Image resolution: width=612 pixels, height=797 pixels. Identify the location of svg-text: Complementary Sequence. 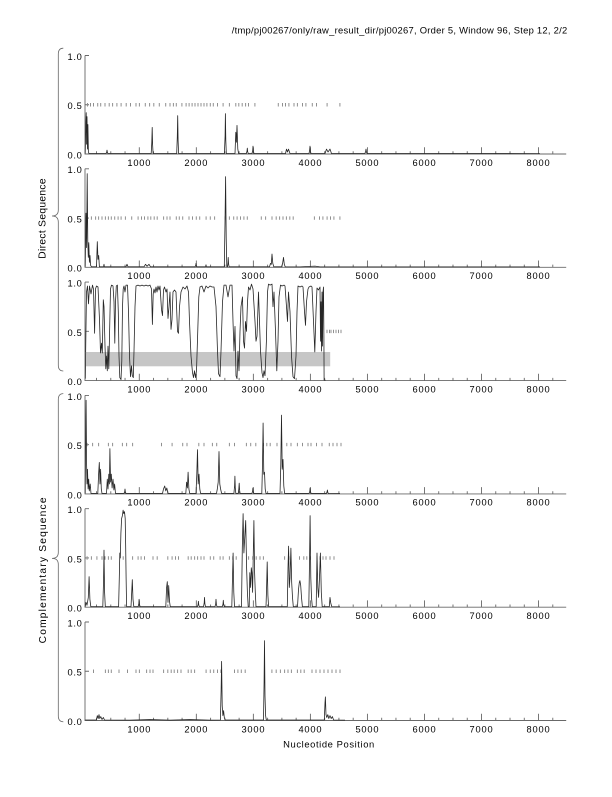
(43, 569).